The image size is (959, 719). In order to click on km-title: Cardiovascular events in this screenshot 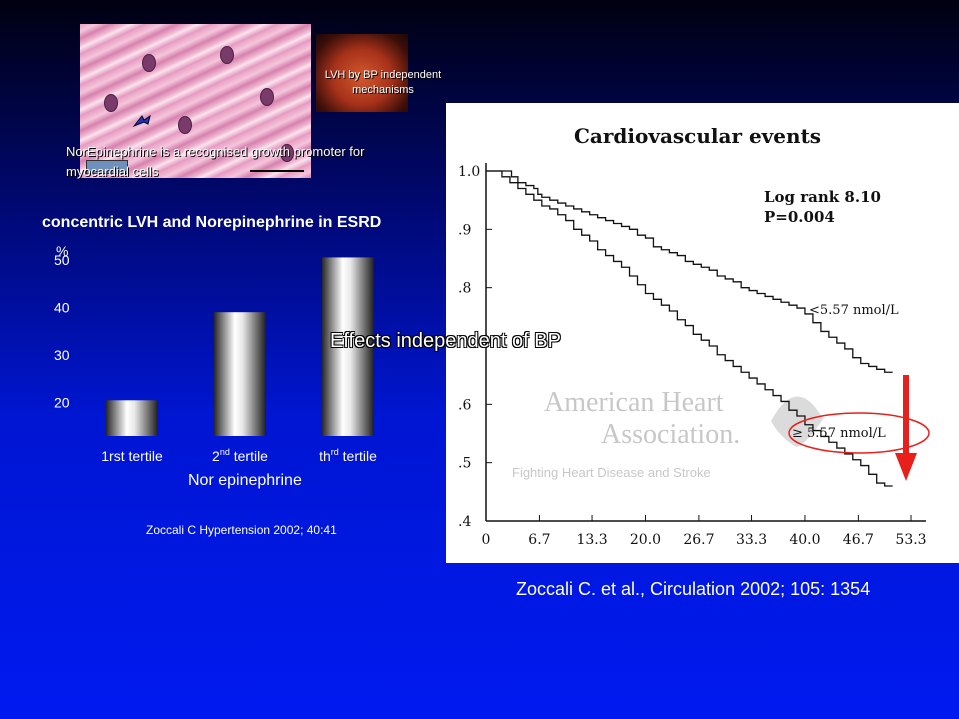, I will do `click(697, 136)`.